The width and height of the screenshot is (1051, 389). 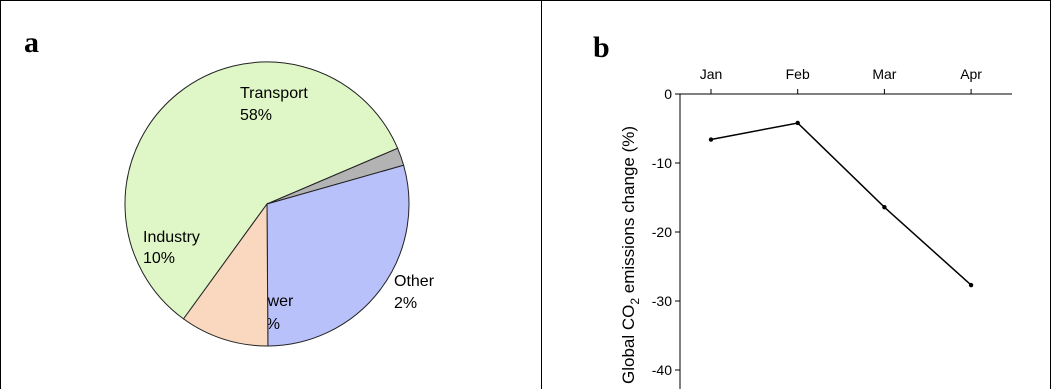 I want to click on pie-slice-industry, so click(x=225, y=274).